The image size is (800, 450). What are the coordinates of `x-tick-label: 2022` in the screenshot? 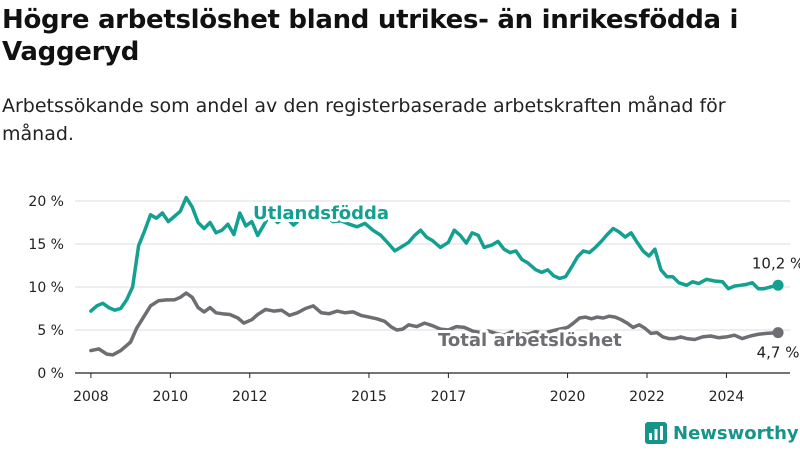 It's located at (647, 397).